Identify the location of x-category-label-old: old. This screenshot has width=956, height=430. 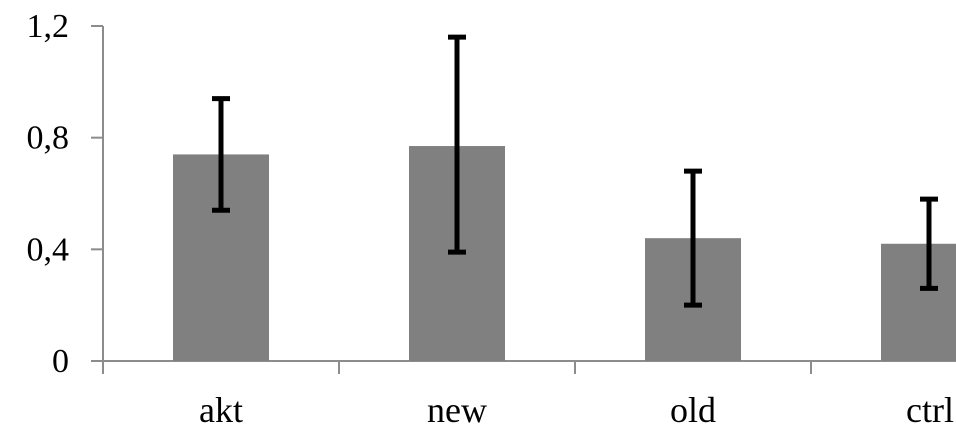
(693, 410).